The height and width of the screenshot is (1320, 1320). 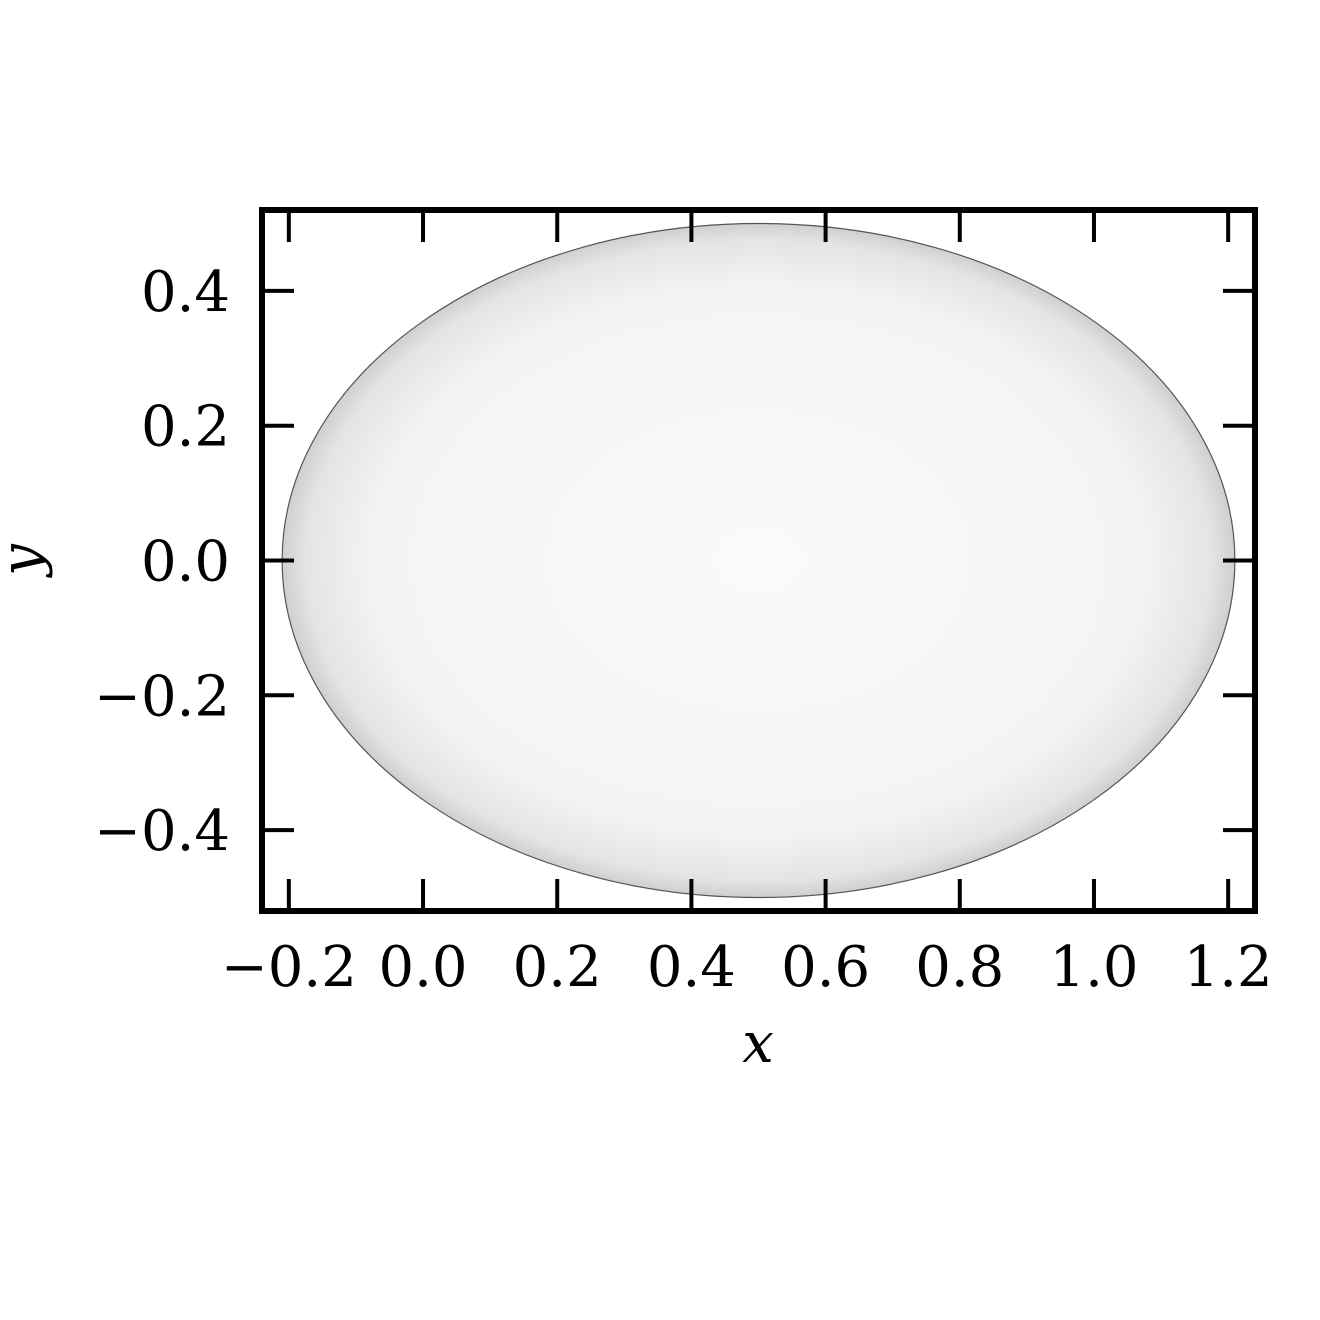 I want to click on y-axis-label: y, so click(x=27, y=561).